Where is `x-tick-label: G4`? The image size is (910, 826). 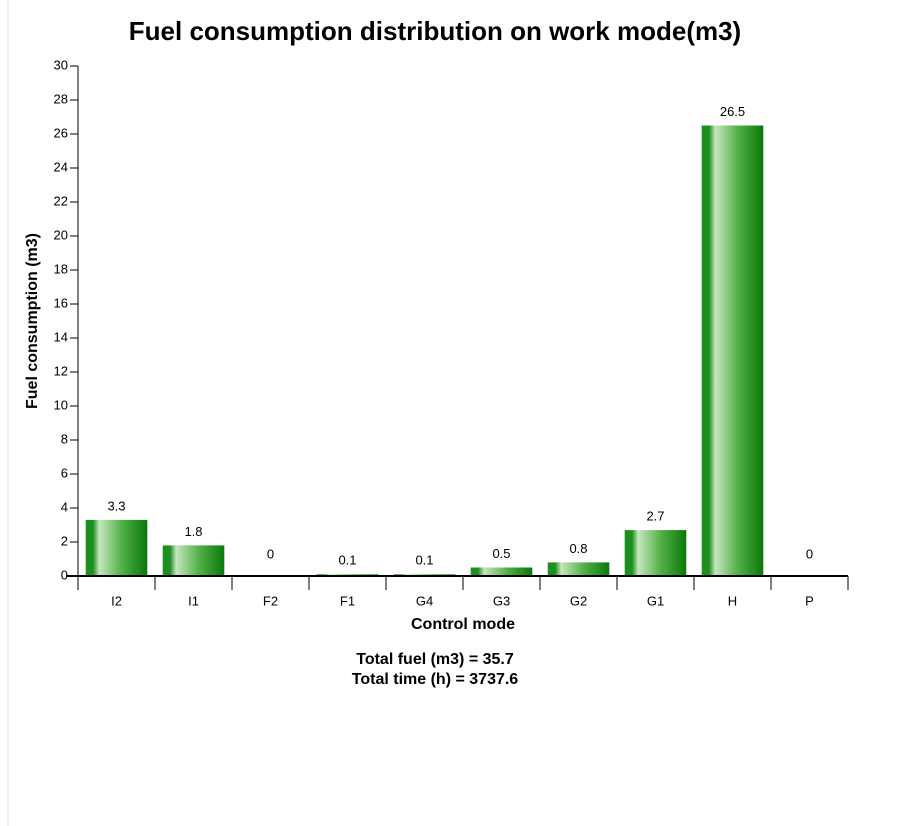
x-tick-label: G4 is located at coordinates (424, 600).